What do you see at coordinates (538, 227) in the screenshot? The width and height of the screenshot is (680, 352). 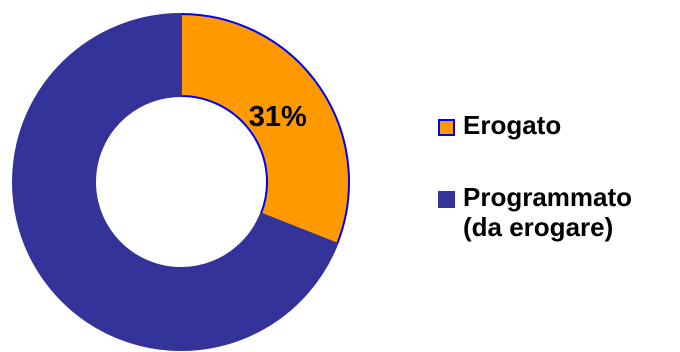 I see `legend-label-line: (da erogare)` at bounding box center [538, 227].